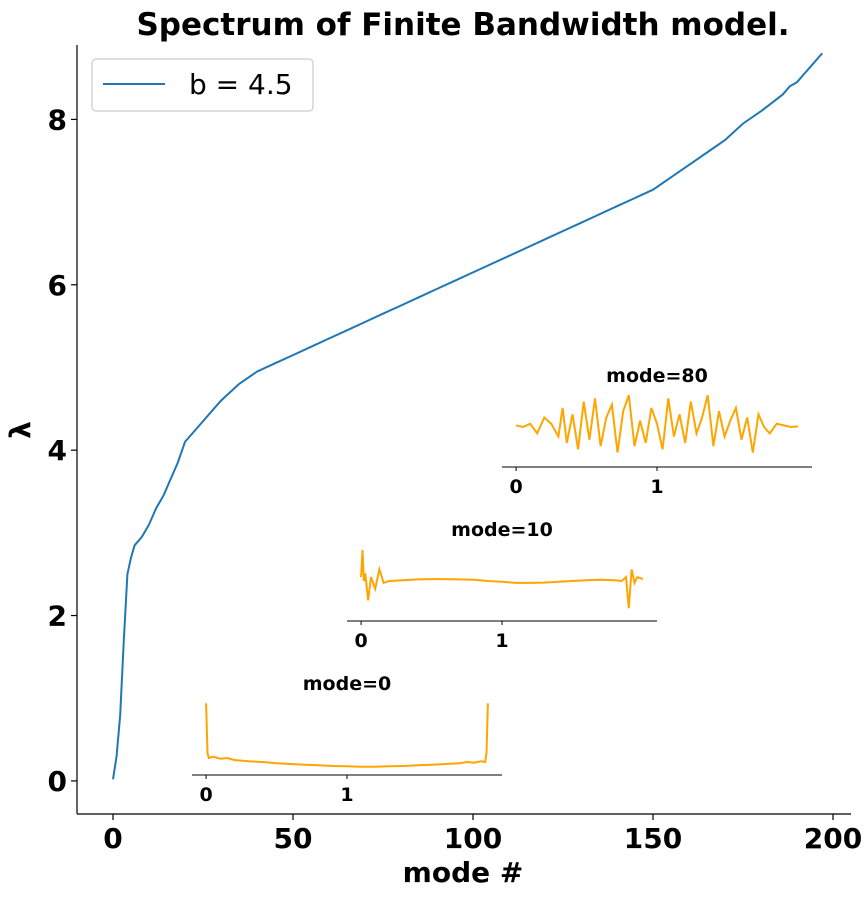  I want to click on y-tick-label: 6, so click(57, 285).